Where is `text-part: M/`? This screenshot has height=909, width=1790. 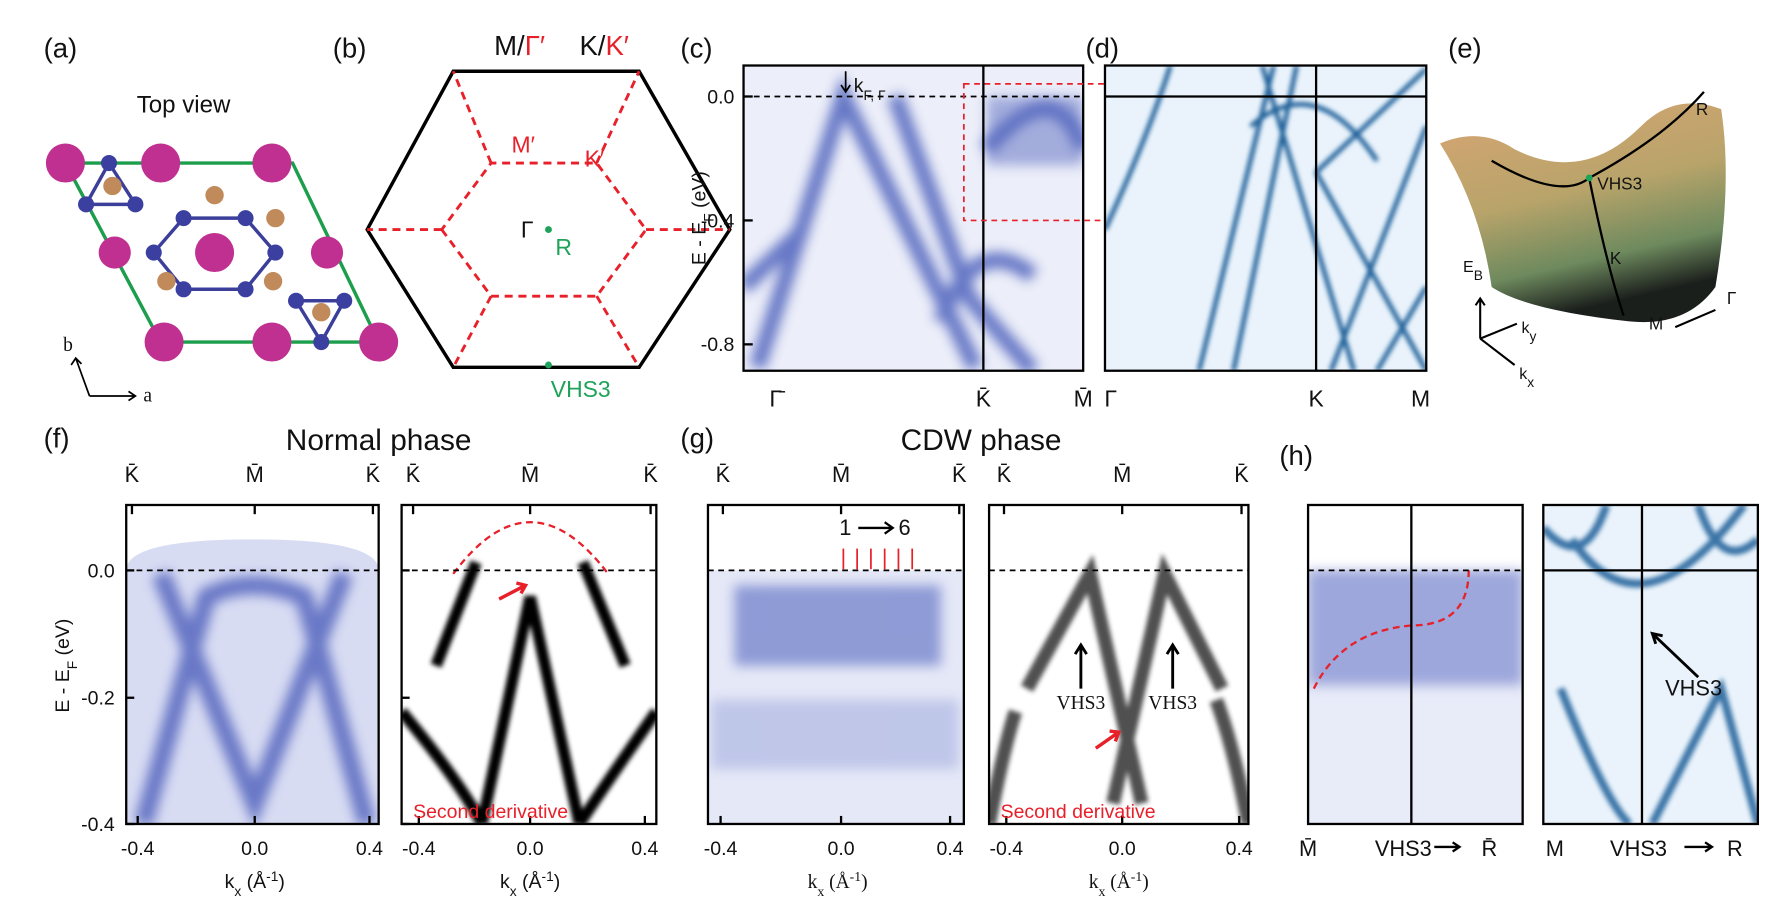
text-part: M/ is located at coordinates (509, 45).